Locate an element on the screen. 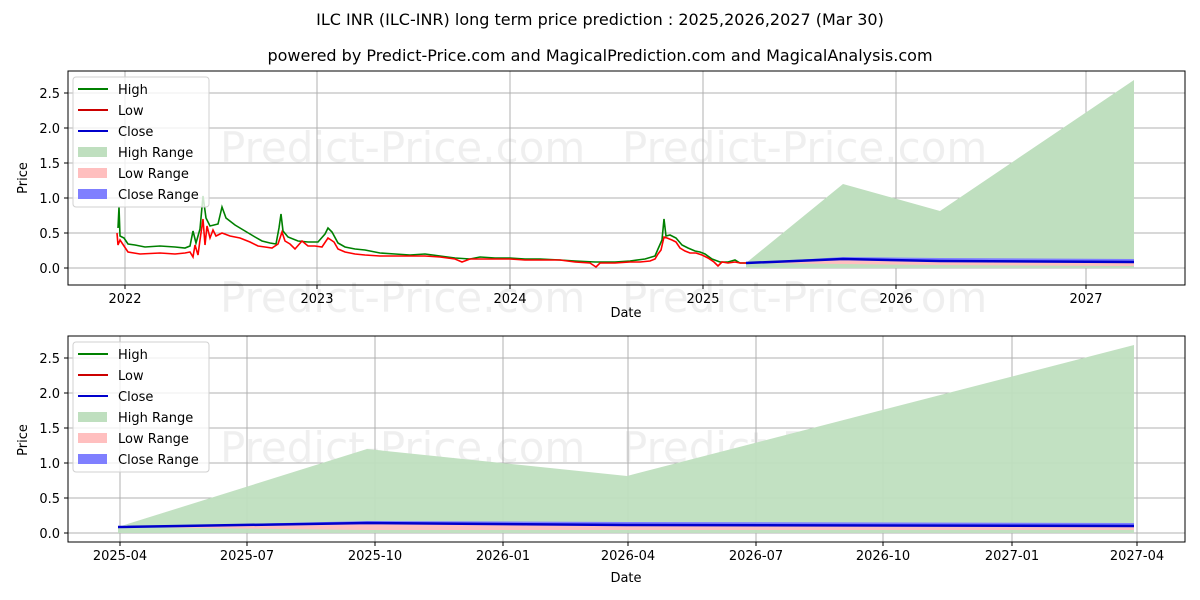  x-tick-label: 2026 is located at coordinates (895, 299).